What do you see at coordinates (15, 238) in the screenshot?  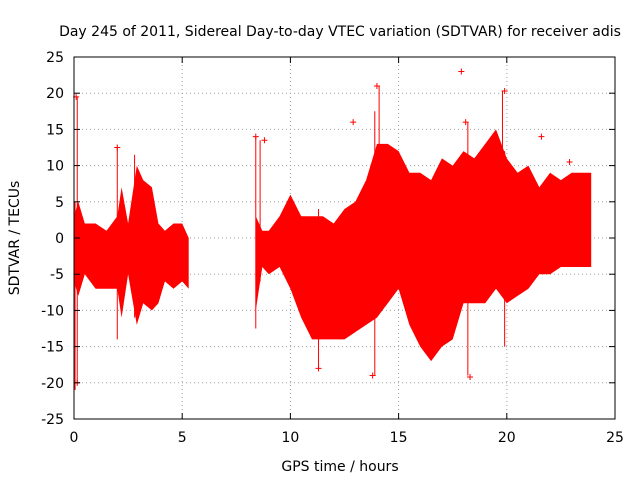 I see `y-axis-label: SDTVAR / TECUs` at bounding box center [15, 238].